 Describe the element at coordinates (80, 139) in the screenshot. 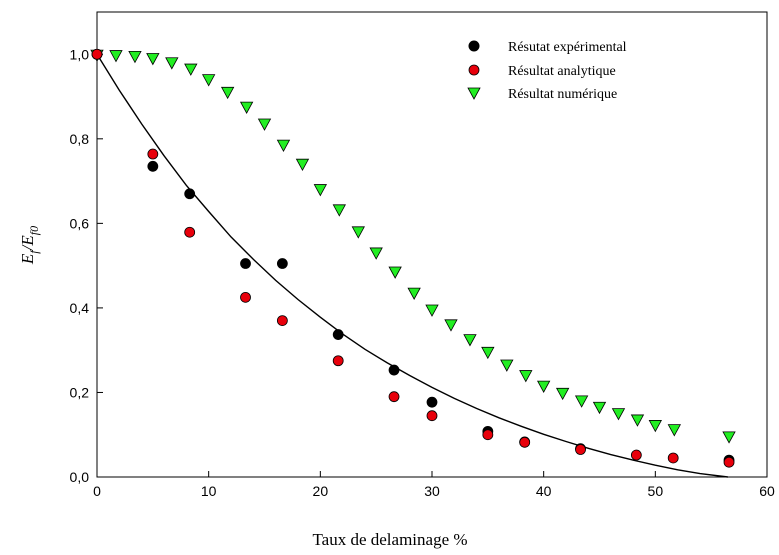

I see `y-tick-label: 0,8` at that location.